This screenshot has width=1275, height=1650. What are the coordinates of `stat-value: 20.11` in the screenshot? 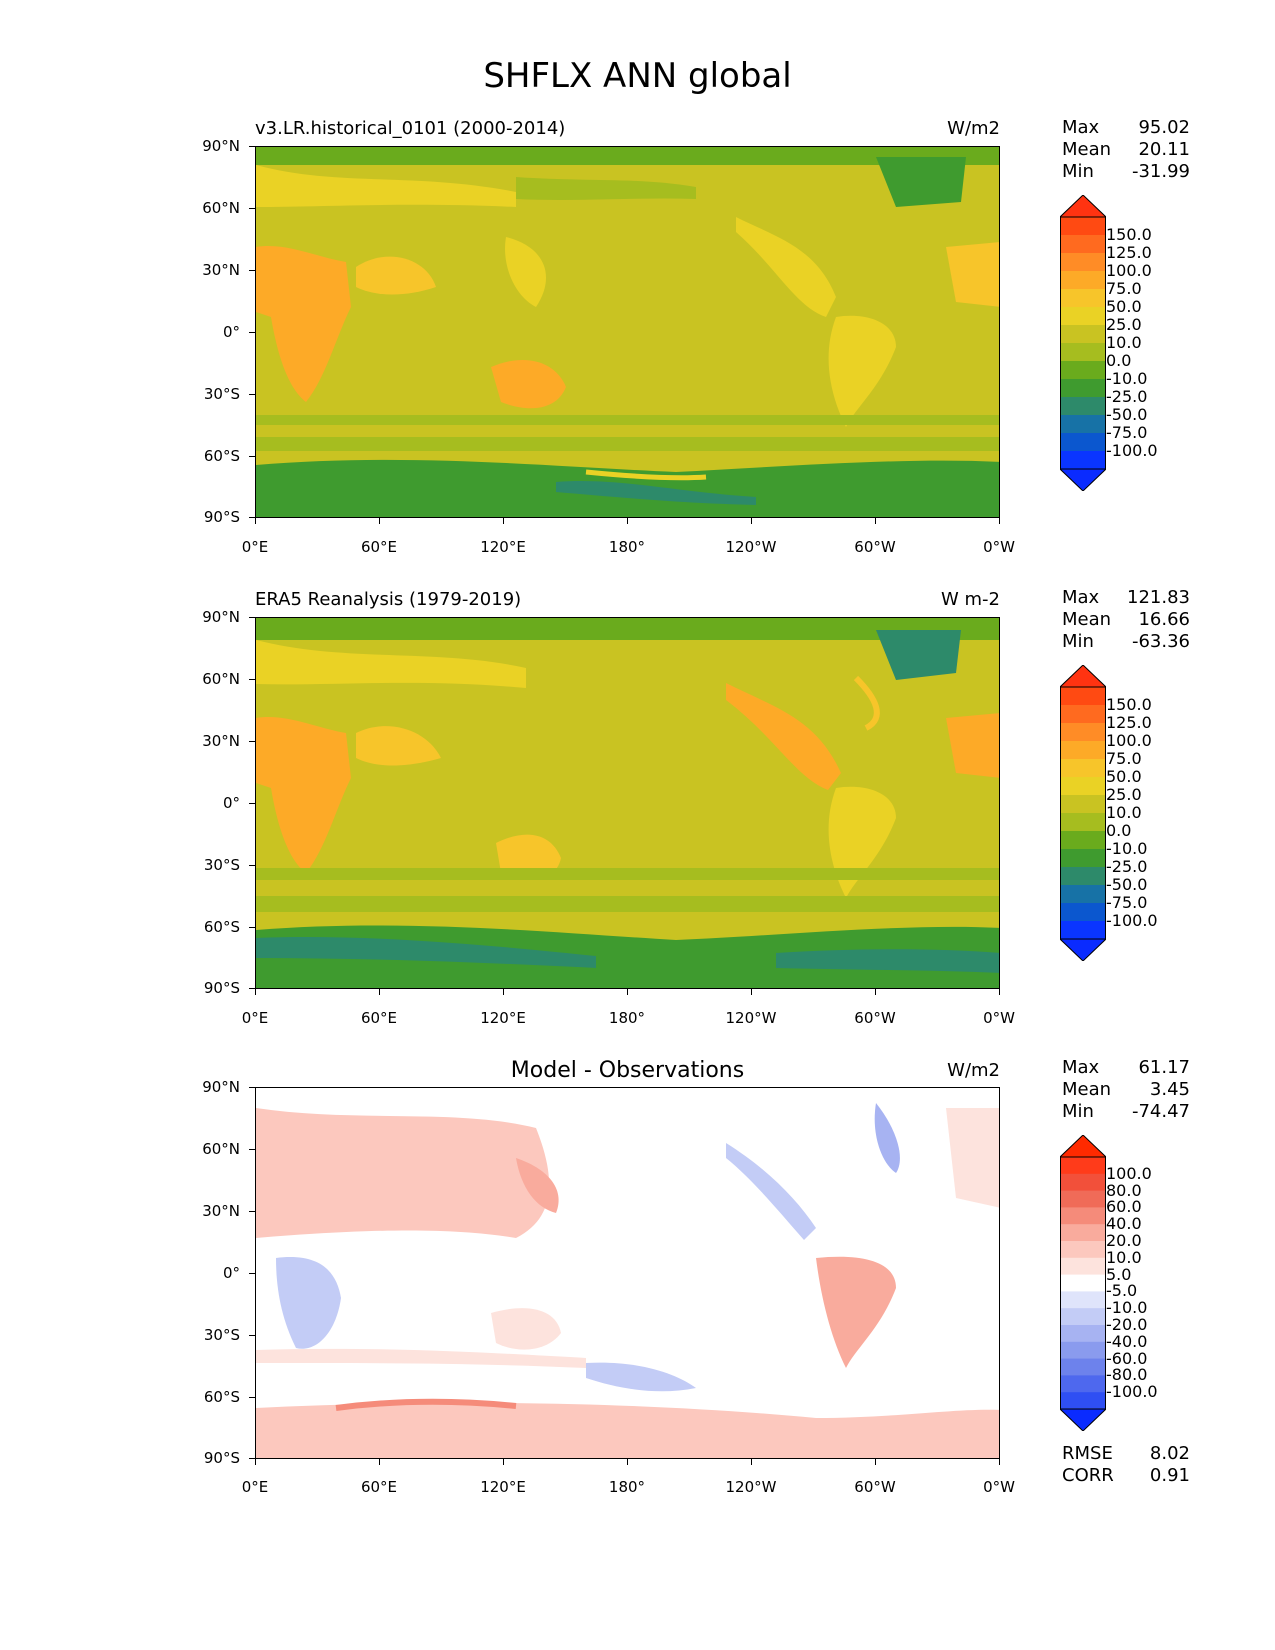 It's located at (1164, 149).